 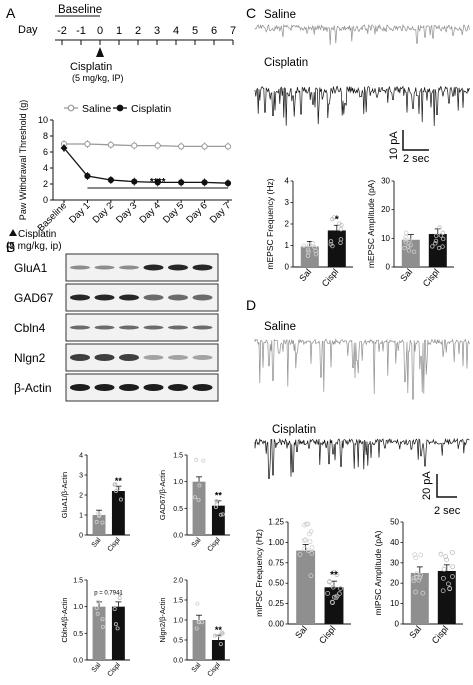 I want to click on trace-c-cisplatin, so click(x=362, y=106).